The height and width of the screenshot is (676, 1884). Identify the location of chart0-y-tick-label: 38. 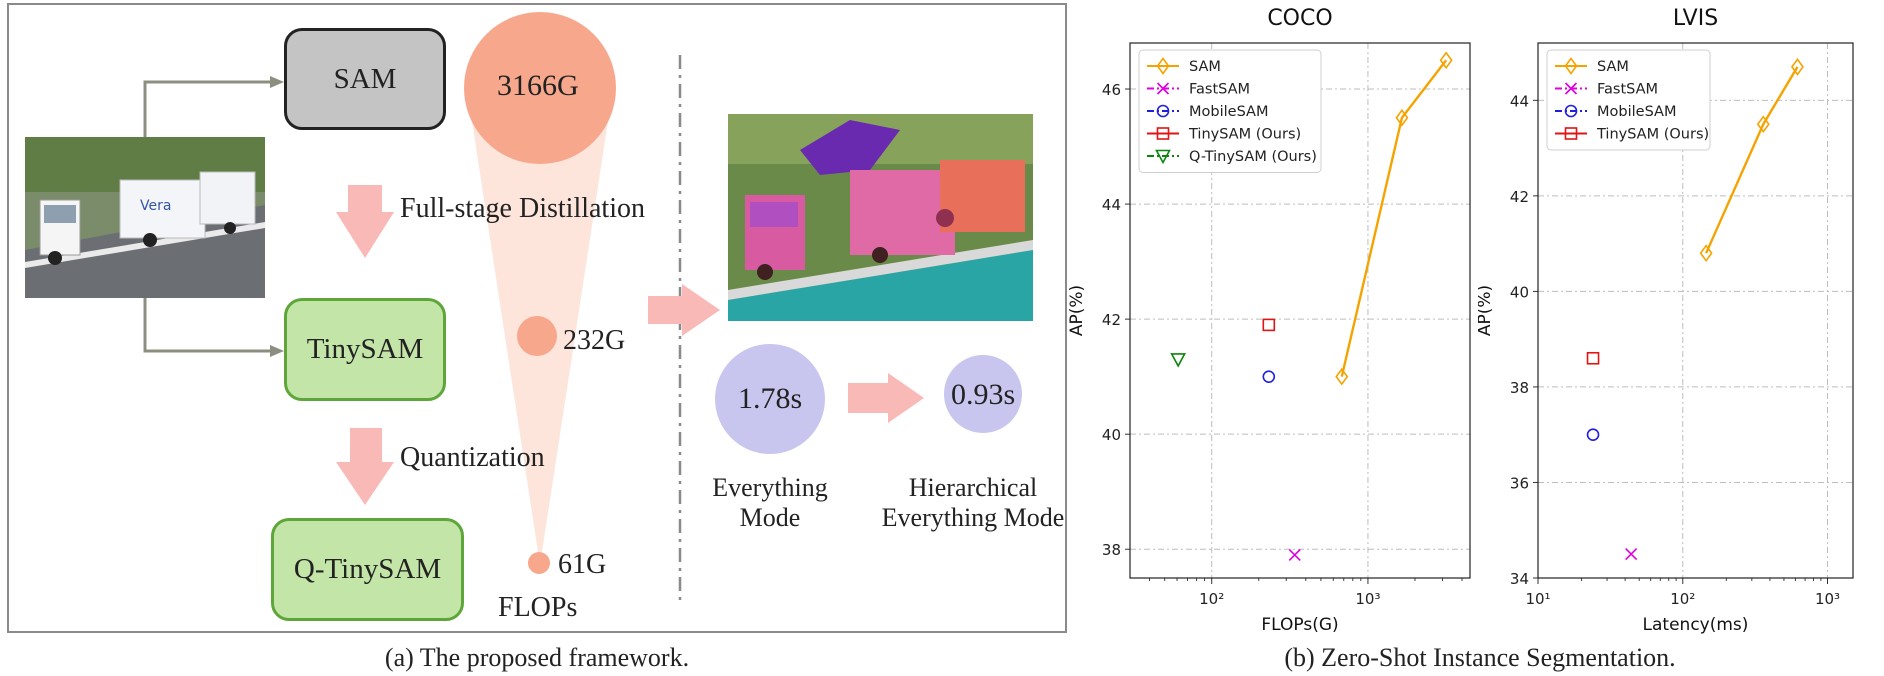
(1111, 550).